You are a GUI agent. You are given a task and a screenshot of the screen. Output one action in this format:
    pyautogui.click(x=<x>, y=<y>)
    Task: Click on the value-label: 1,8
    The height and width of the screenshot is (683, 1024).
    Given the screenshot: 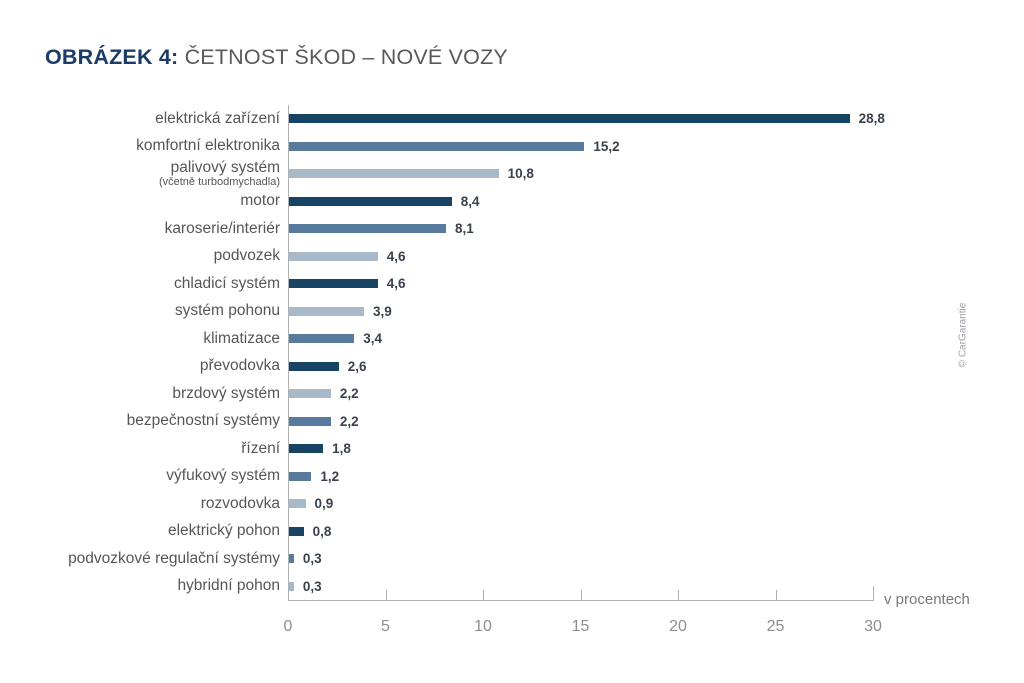 What is the action you would take?
    pyautogui.click(x=341, y=449)
    